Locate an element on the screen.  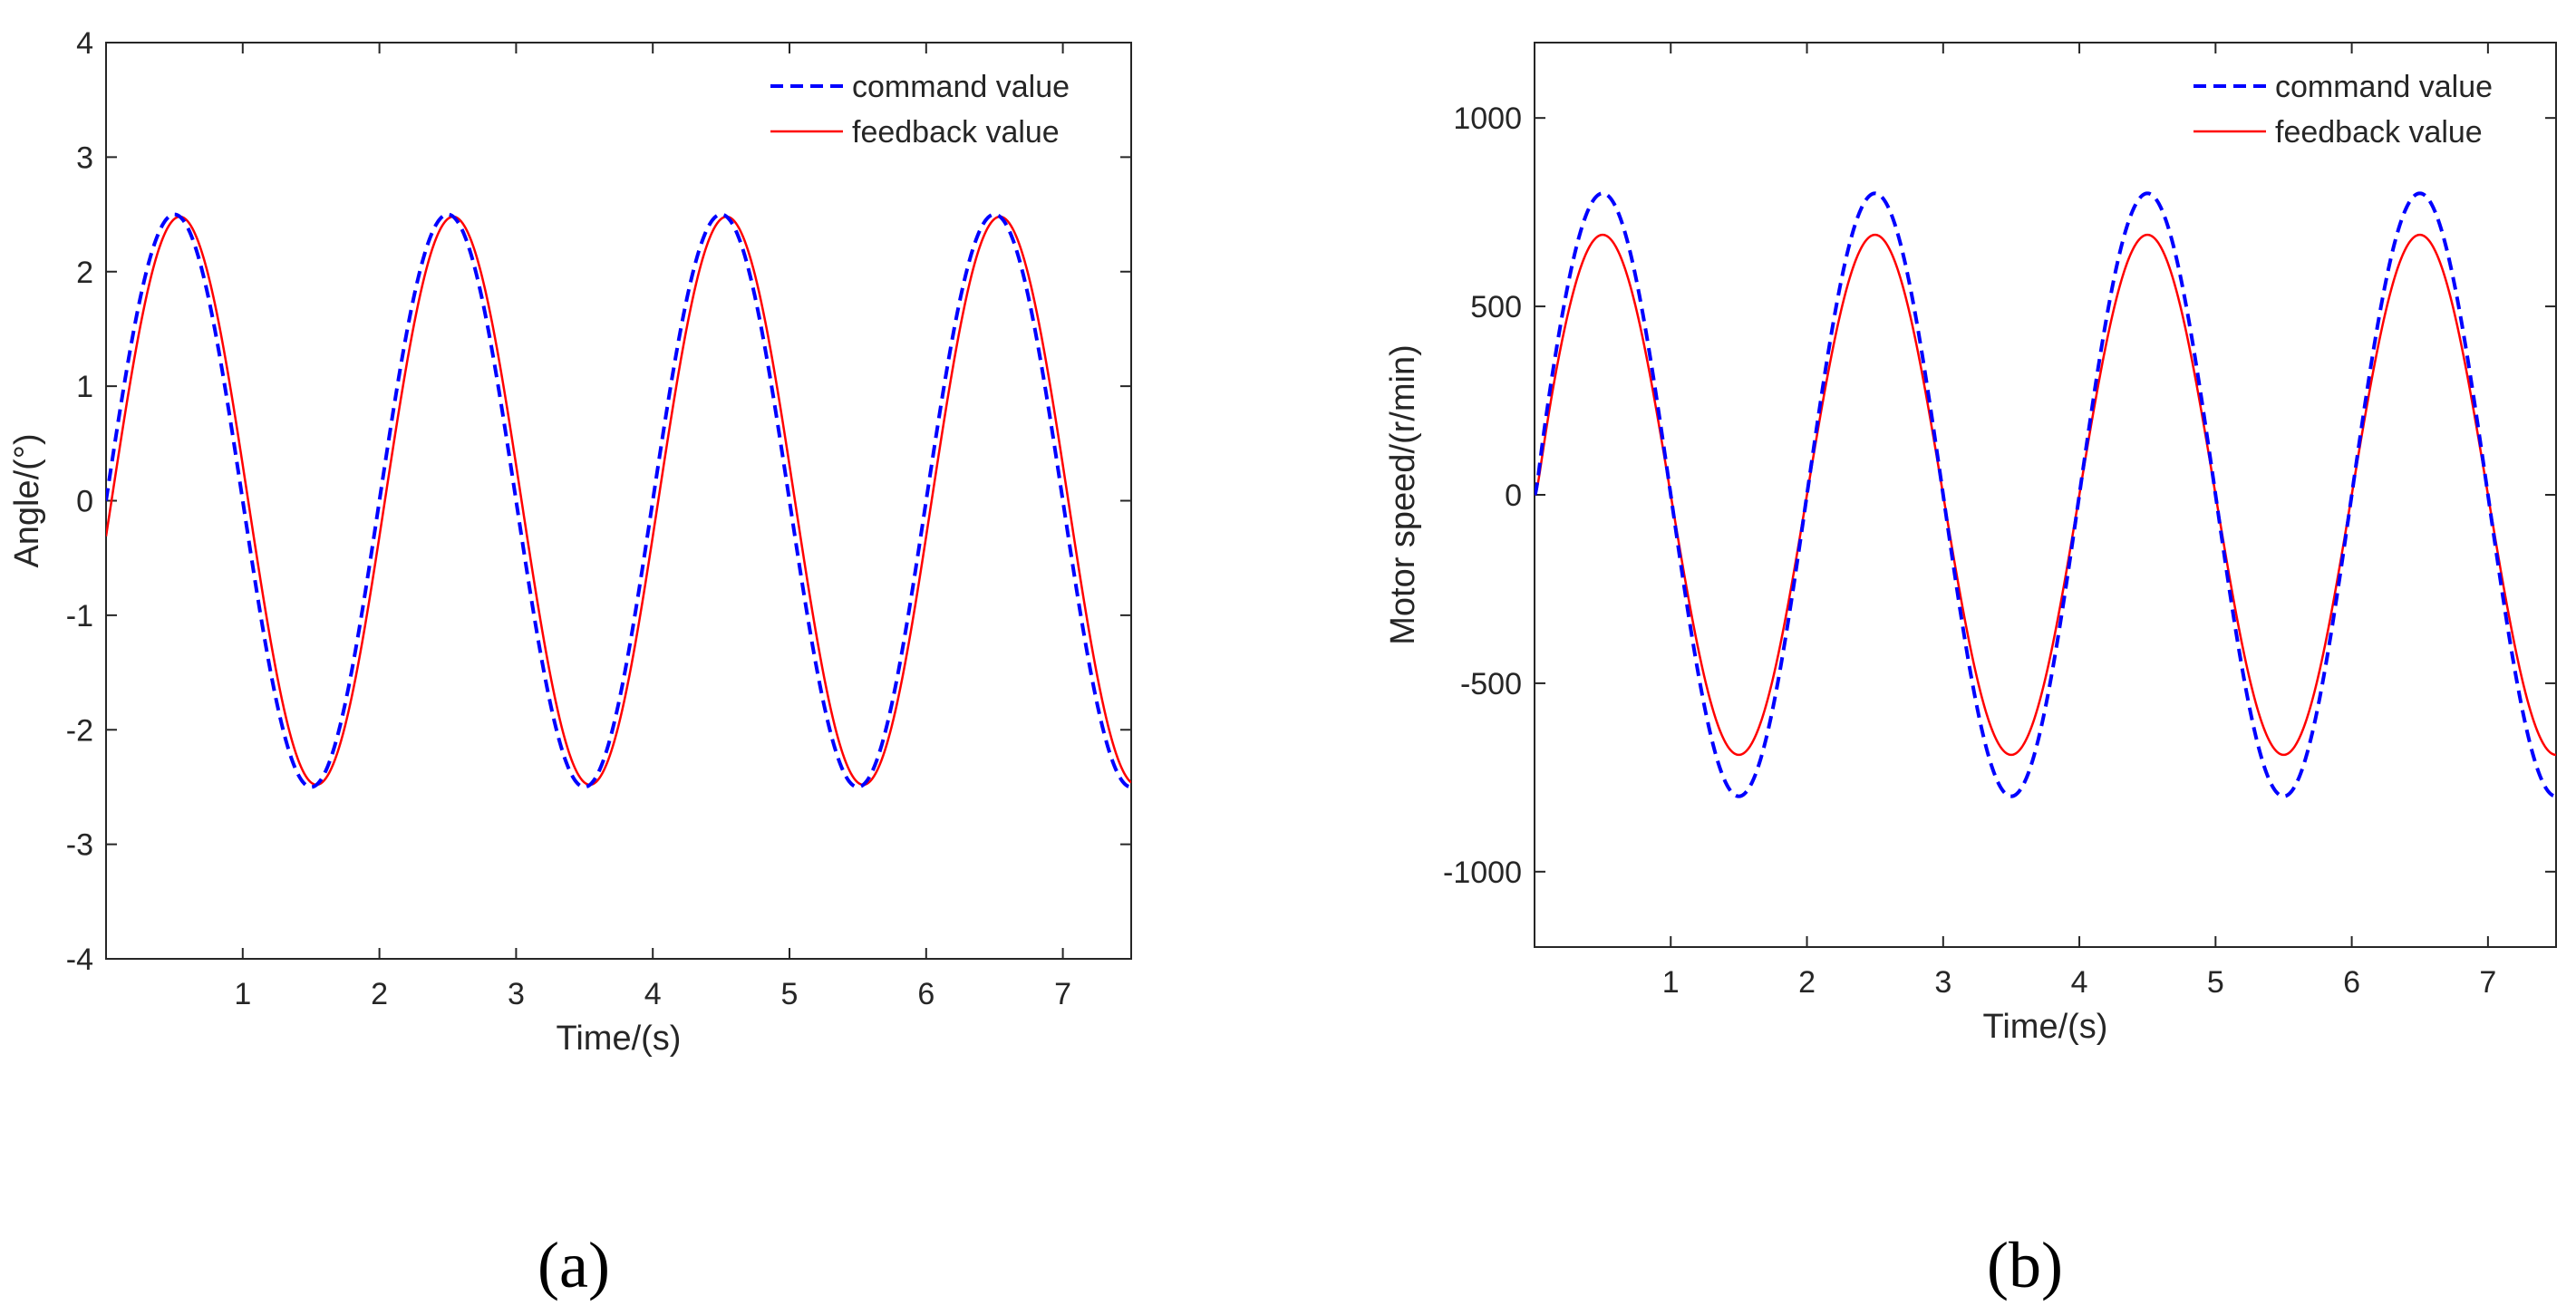
caption-a: (a) is located at coordinates (573, 1265).